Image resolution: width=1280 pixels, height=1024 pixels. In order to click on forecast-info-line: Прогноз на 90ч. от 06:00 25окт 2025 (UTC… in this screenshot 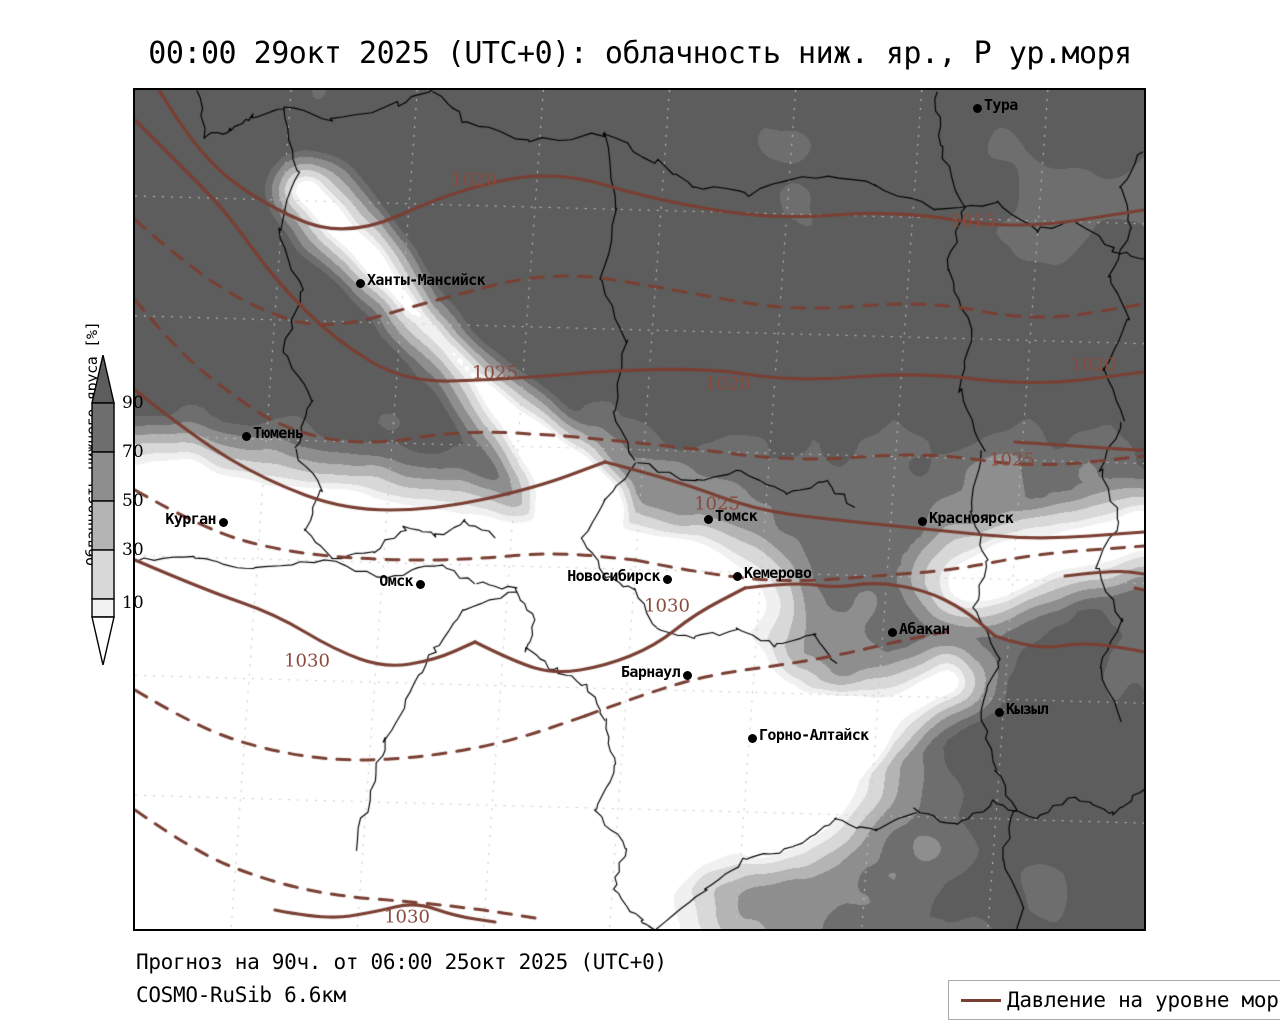, I will do `click(401, 962)`.